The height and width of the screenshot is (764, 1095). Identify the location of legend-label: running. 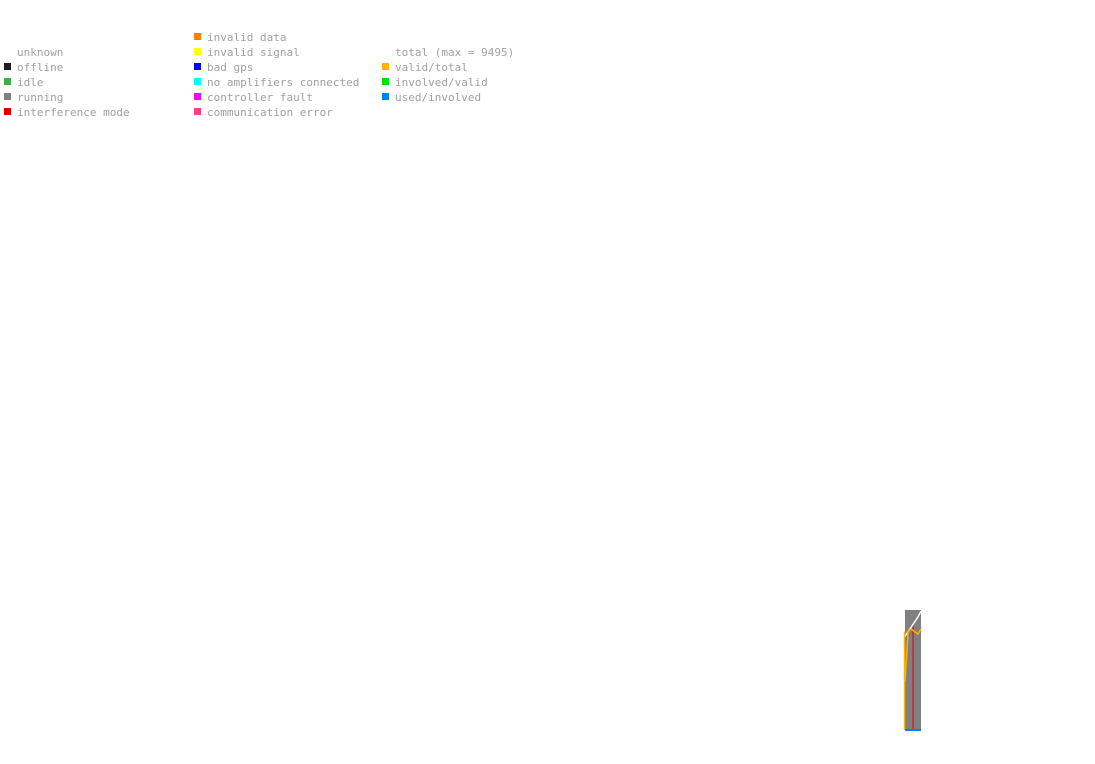
(40, 97).